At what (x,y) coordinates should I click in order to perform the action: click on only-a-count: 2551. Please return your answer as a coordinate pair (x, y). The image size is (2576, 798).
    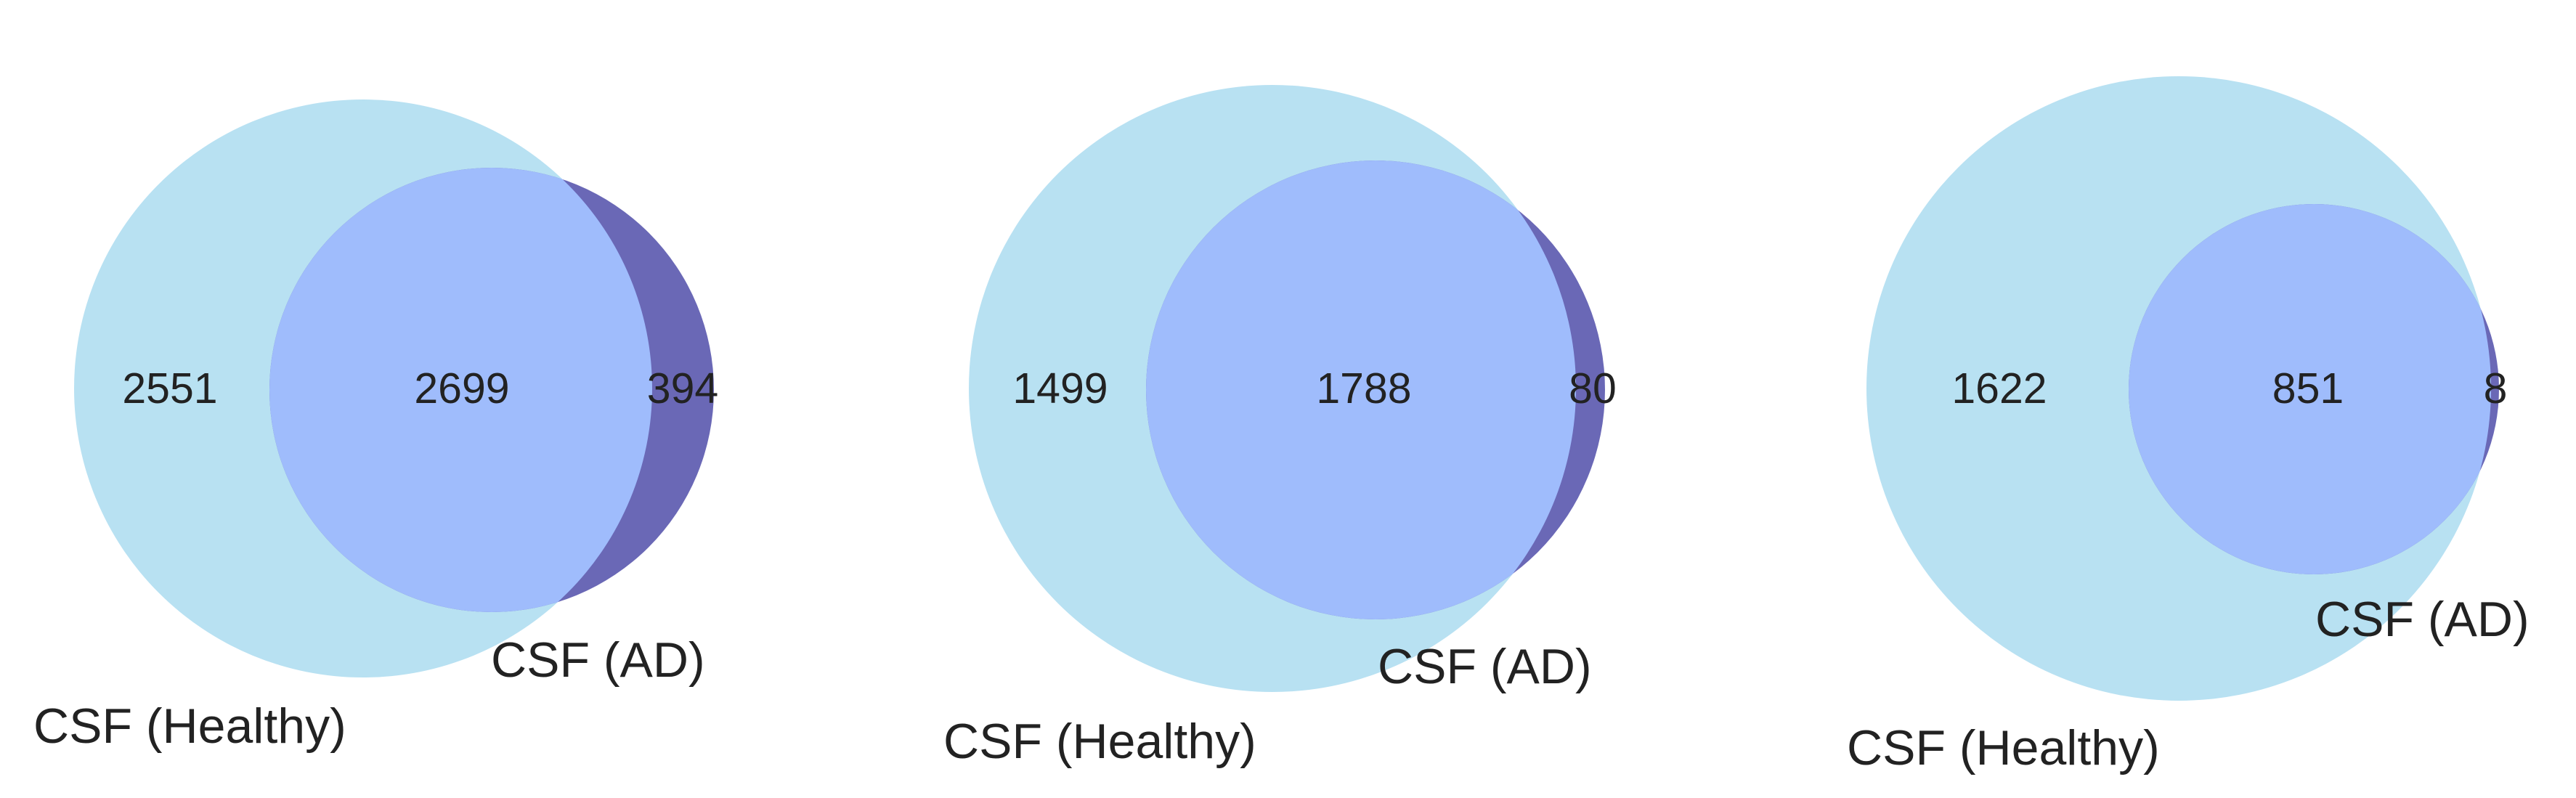
    Looking at the image, I should click on (169, 388).